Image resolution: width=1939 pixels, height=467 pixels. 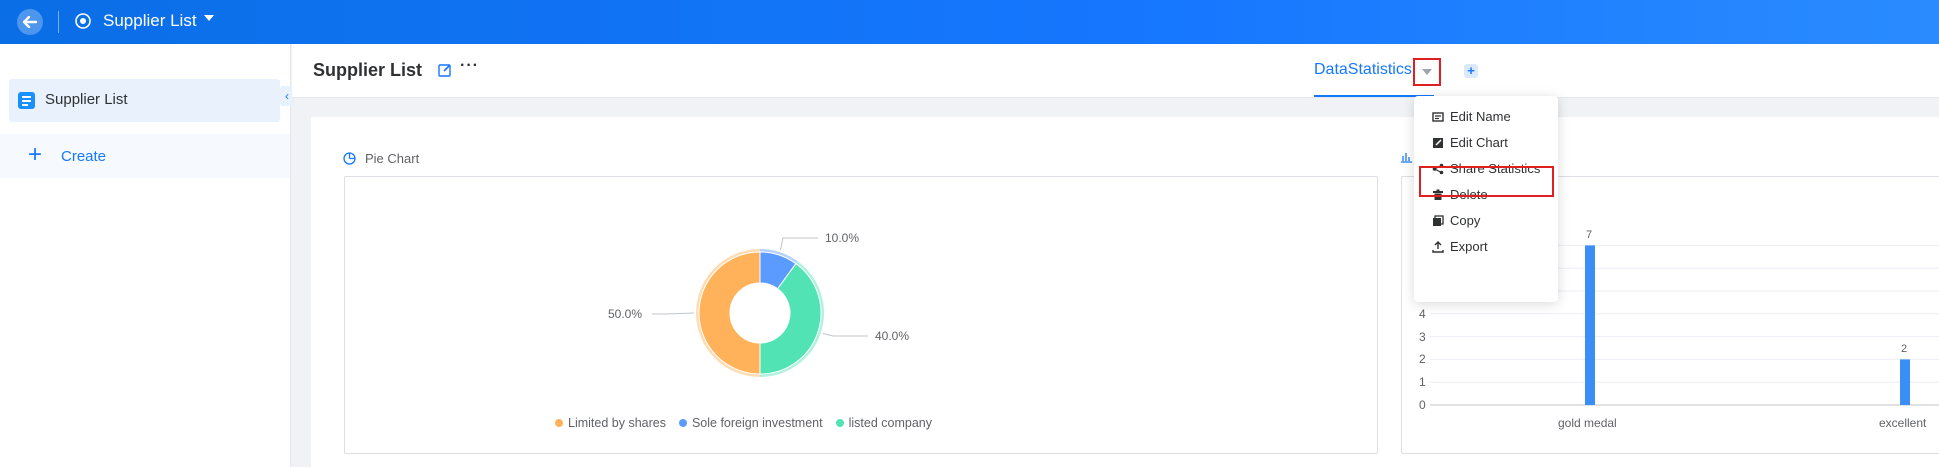 I want to click on create-label: Create, so click(x=84, y=156).